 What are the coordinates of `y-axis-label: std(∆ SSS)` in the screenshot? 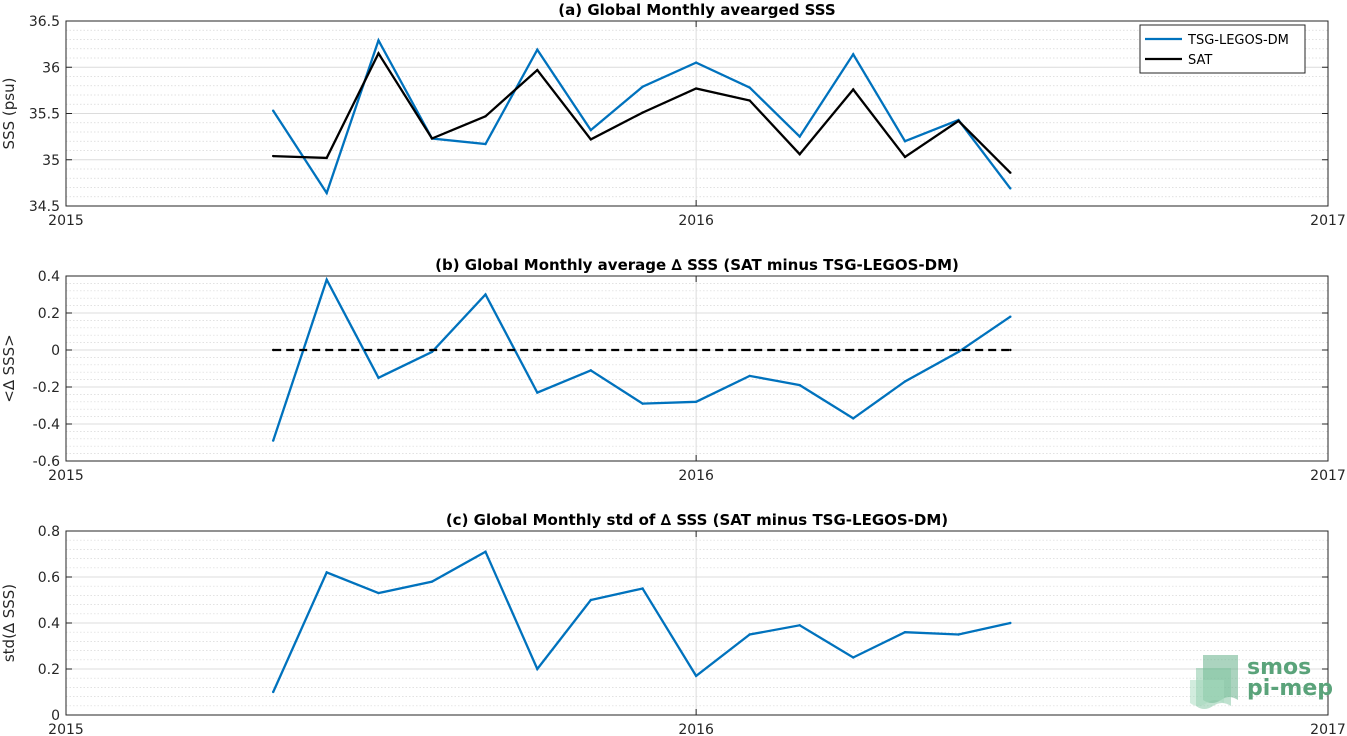 It's located at (9, 623).